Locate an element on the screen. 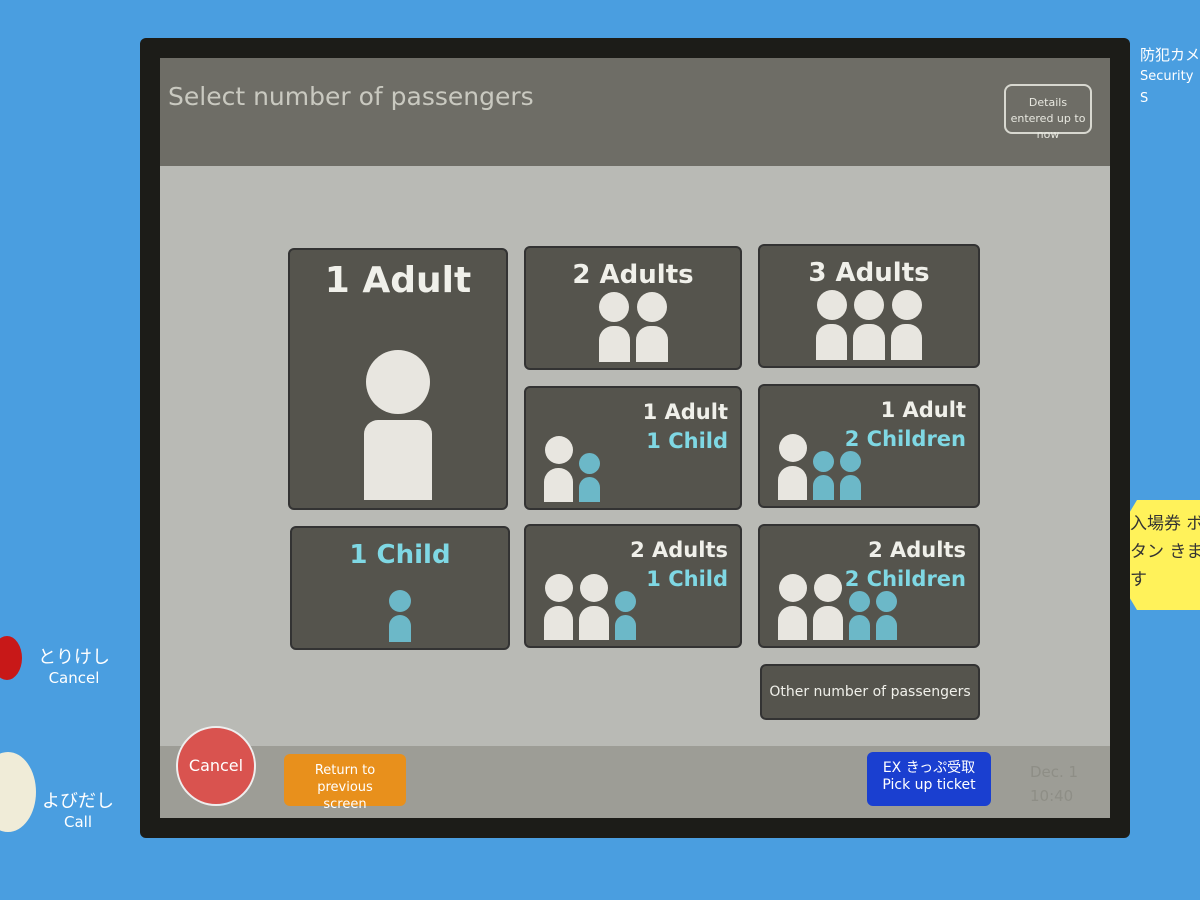 The image size is (1200, 900). ex-jp: EX きっぷ受取 is located at coordinates (929, 768).